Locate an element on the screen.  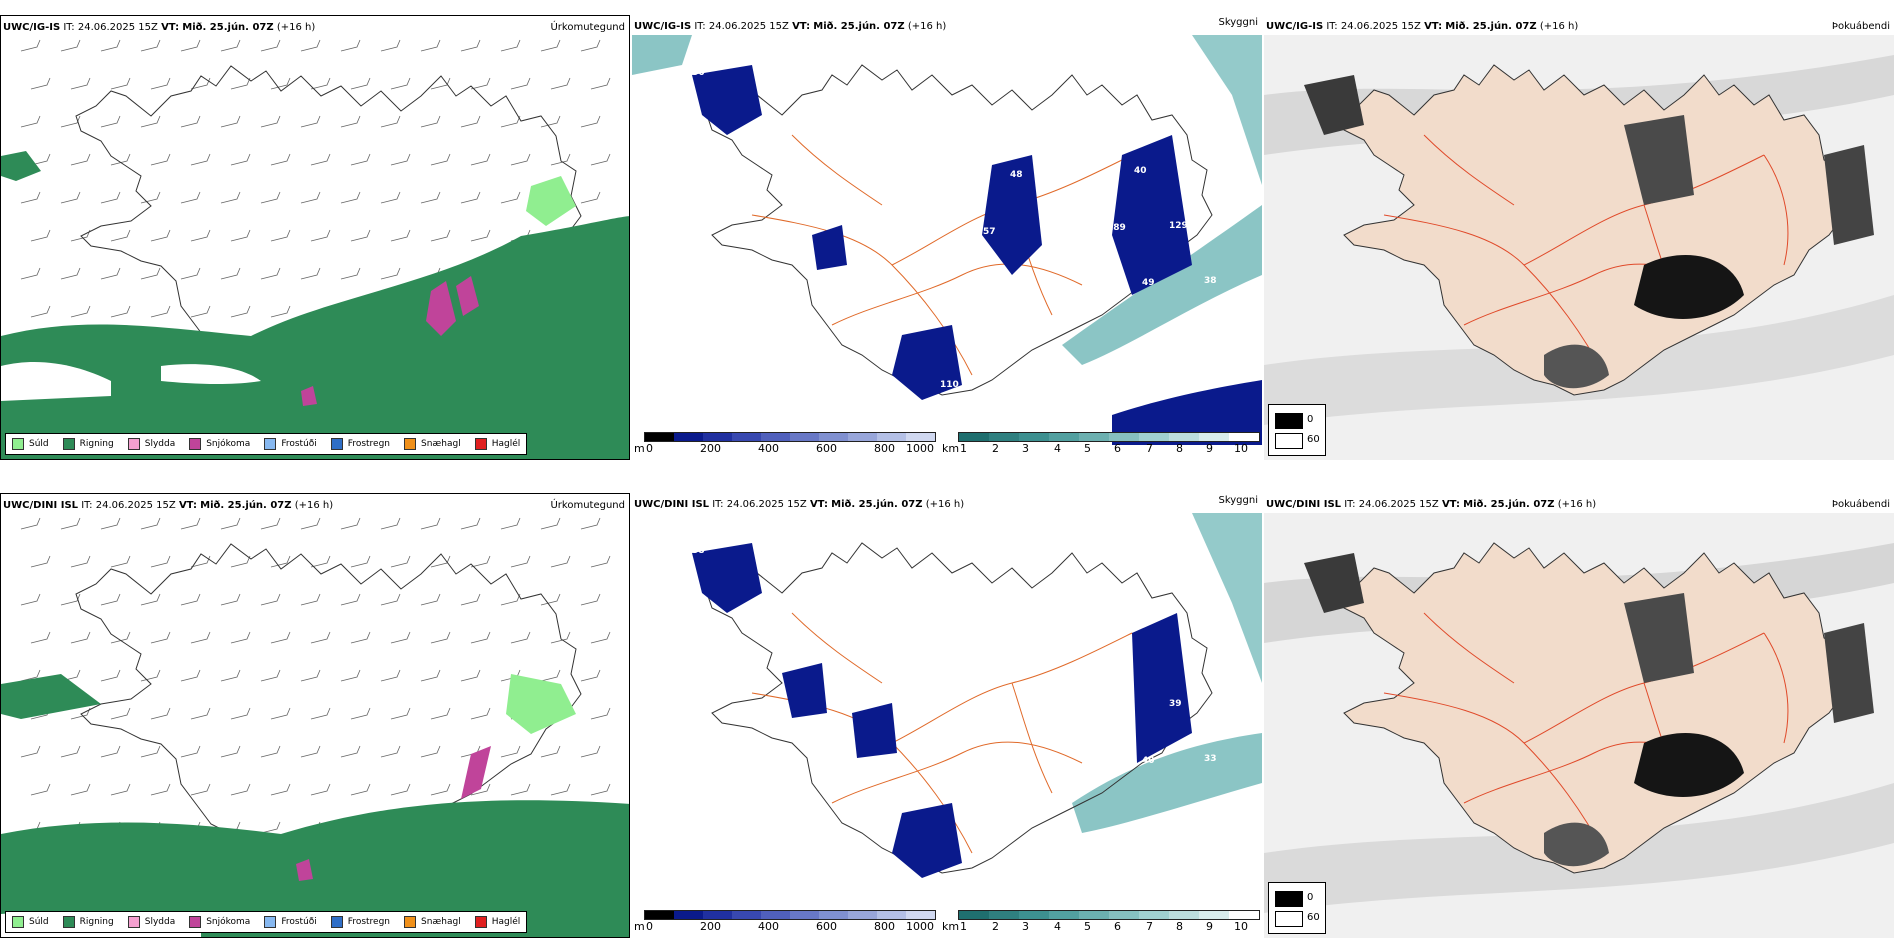
precip-map is located at coordinates (315, 727).